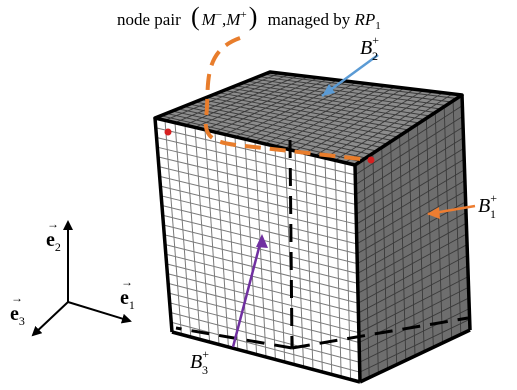  What do you see at coordinates (357, 273) in the screenshot?
I see `front-right-edge` at bounding box center [357, 273].